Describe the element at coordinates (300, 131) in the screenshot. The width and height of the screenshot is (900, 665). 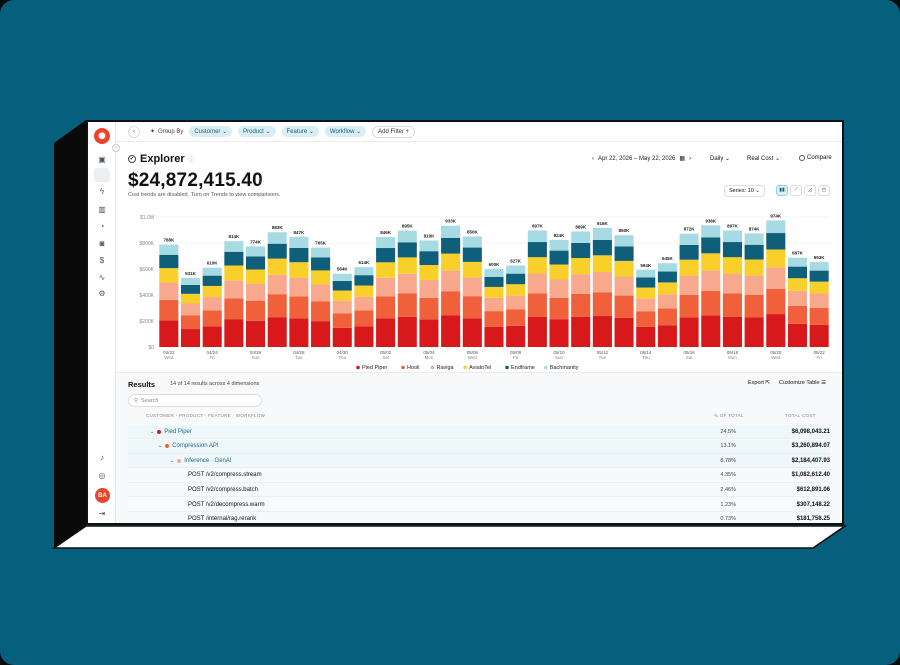
I see `chip-feature: Feature ⌄` at that location.